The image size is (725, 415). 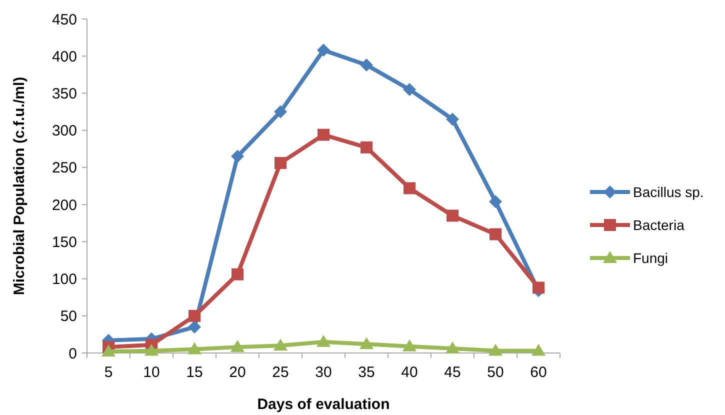 I want to click on y-tick-label: 100, so click(x=64, y=279).